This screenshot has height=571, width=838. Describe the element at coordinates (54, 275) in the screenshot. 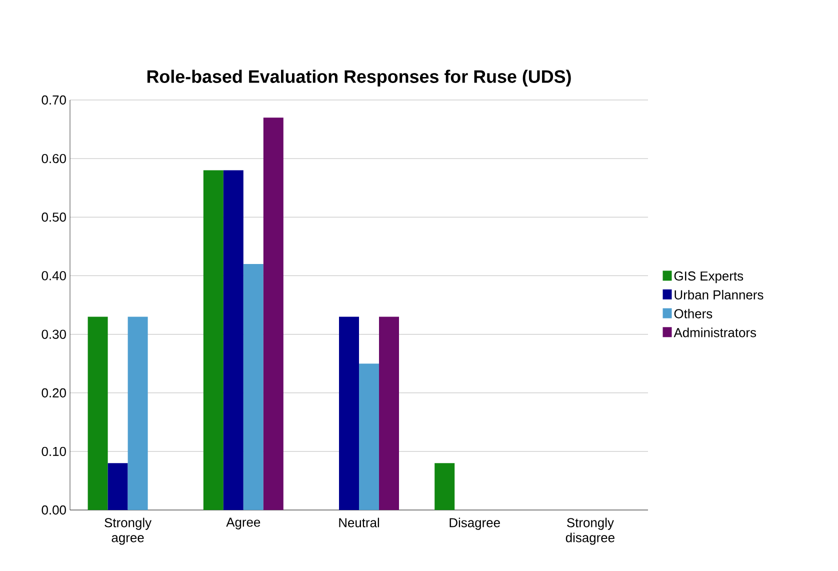

I see `y-tick-label: 0.40` at that location.